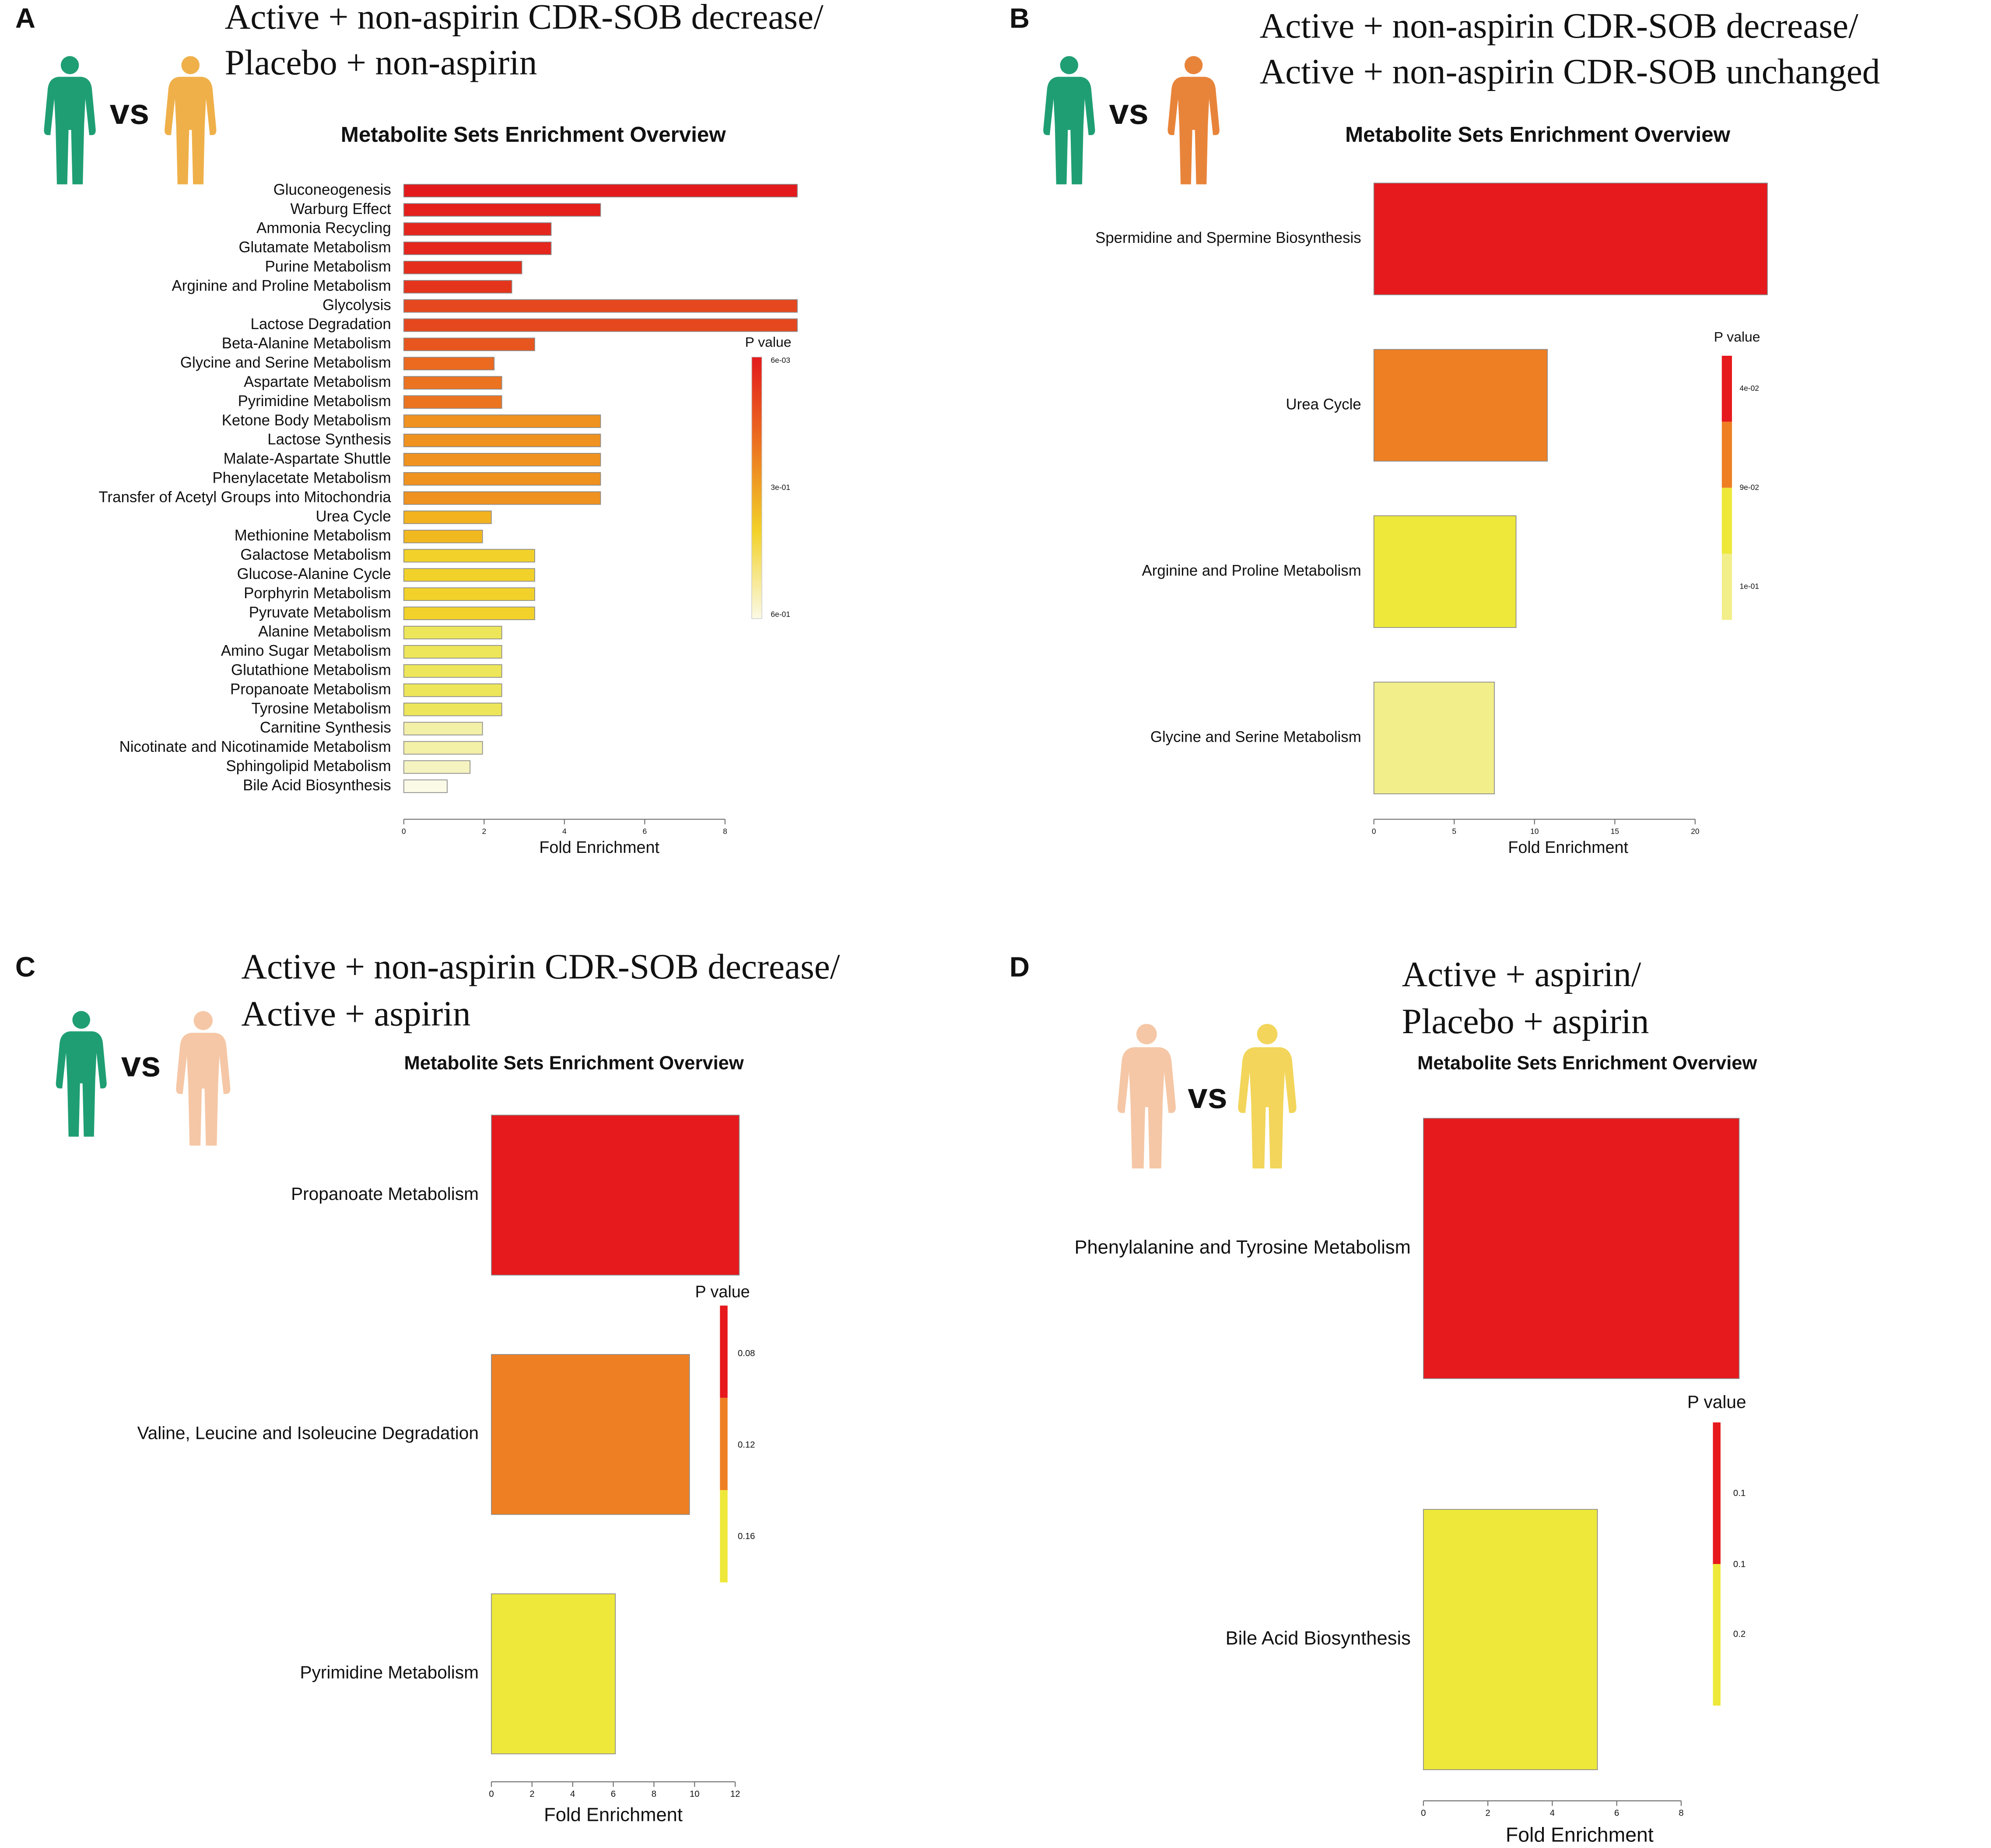 The height and width of the screenshot is (1848, 1991). Describe the element at coordinates (1534, 831) in the screenshot. I see `x-tick-label: 10` at that location.